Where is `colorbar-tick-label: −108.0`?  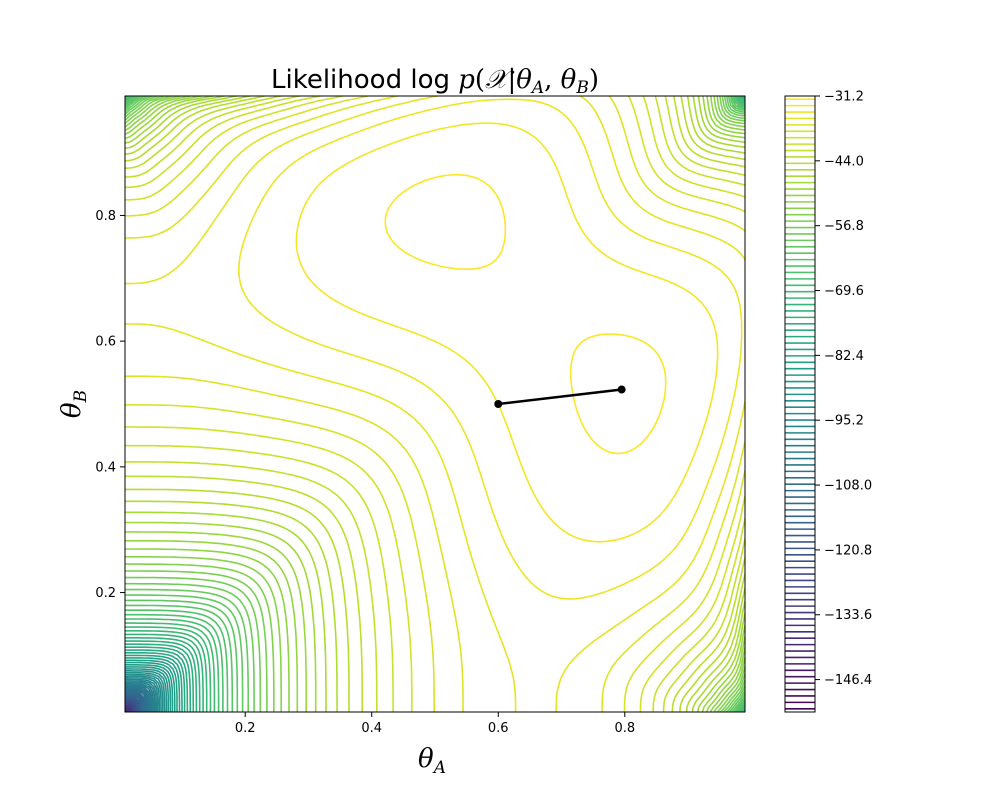
colorbar-tick-label: −108.0 is located at coordinates (848, 486).